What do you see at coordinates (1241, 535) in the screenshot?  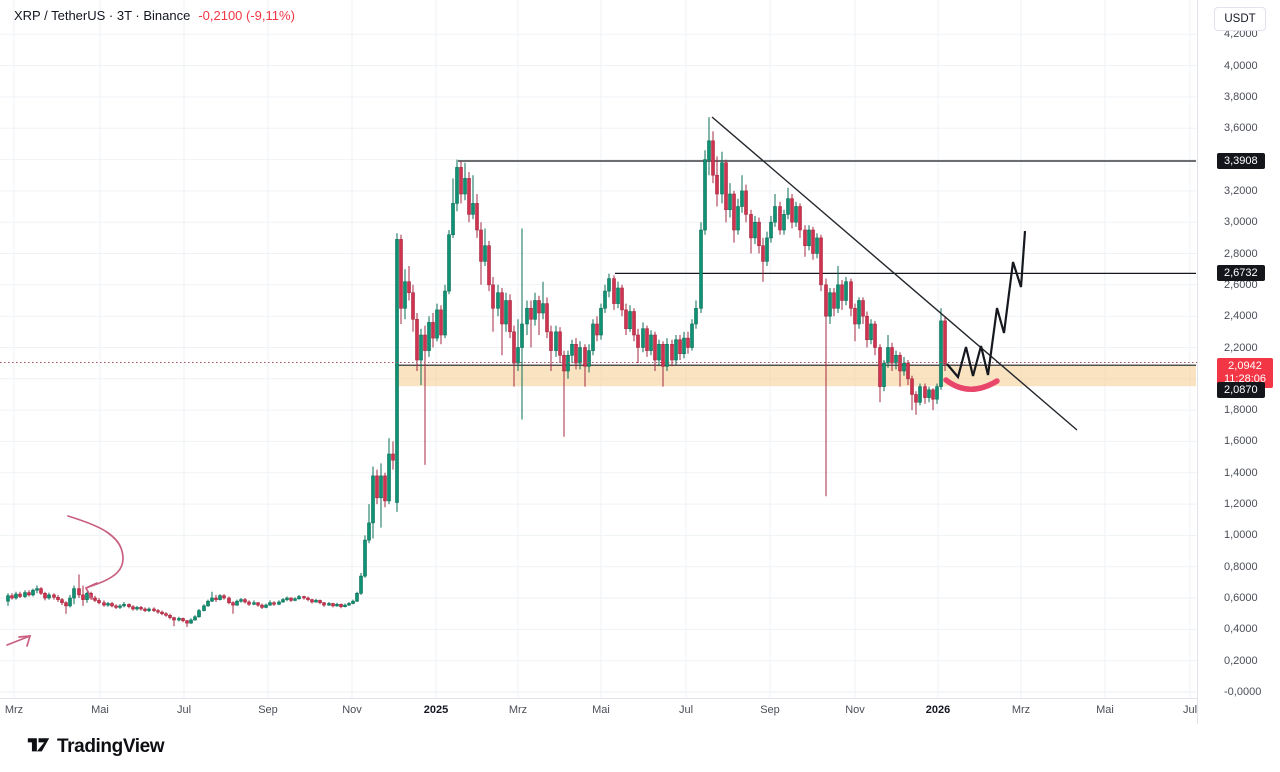 I see `price-tick-label: 1,0000` at bounding box center [1241, 535].